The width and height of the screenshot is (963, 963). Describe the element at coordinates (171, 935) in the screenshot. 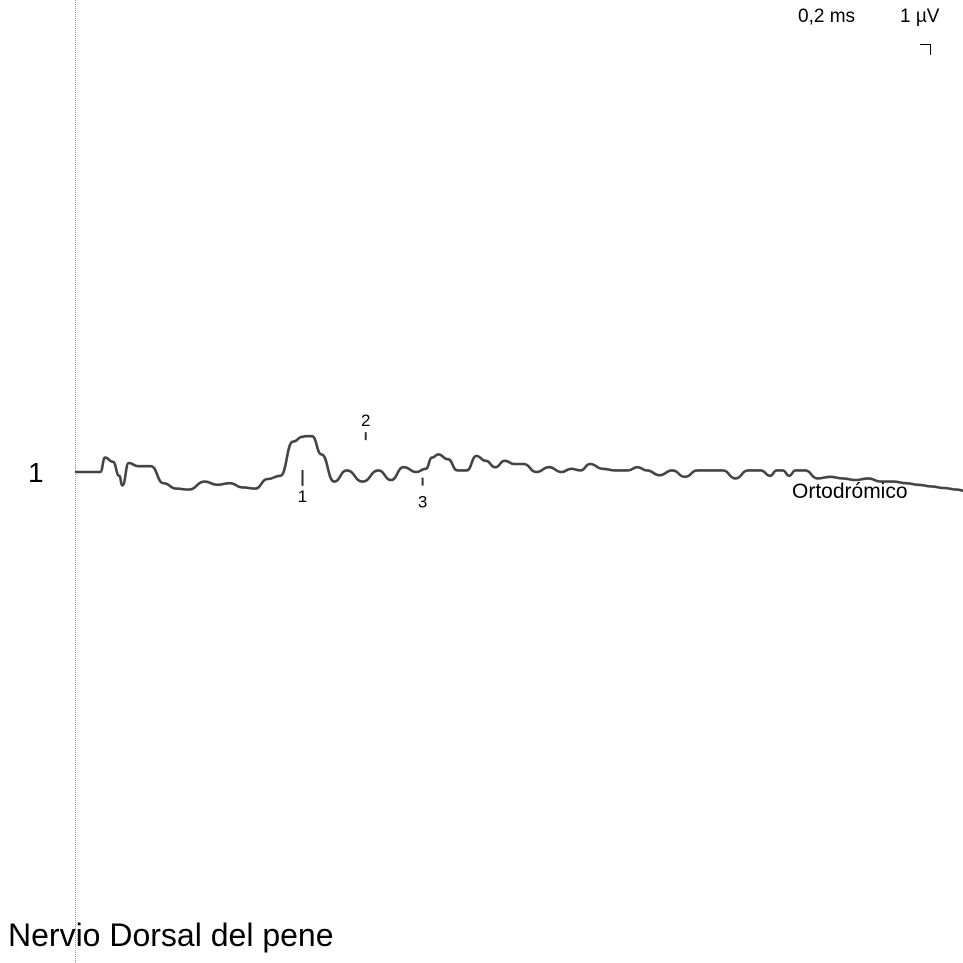

I see `nerve-title: Nervio Dorsal del pene` at that location.